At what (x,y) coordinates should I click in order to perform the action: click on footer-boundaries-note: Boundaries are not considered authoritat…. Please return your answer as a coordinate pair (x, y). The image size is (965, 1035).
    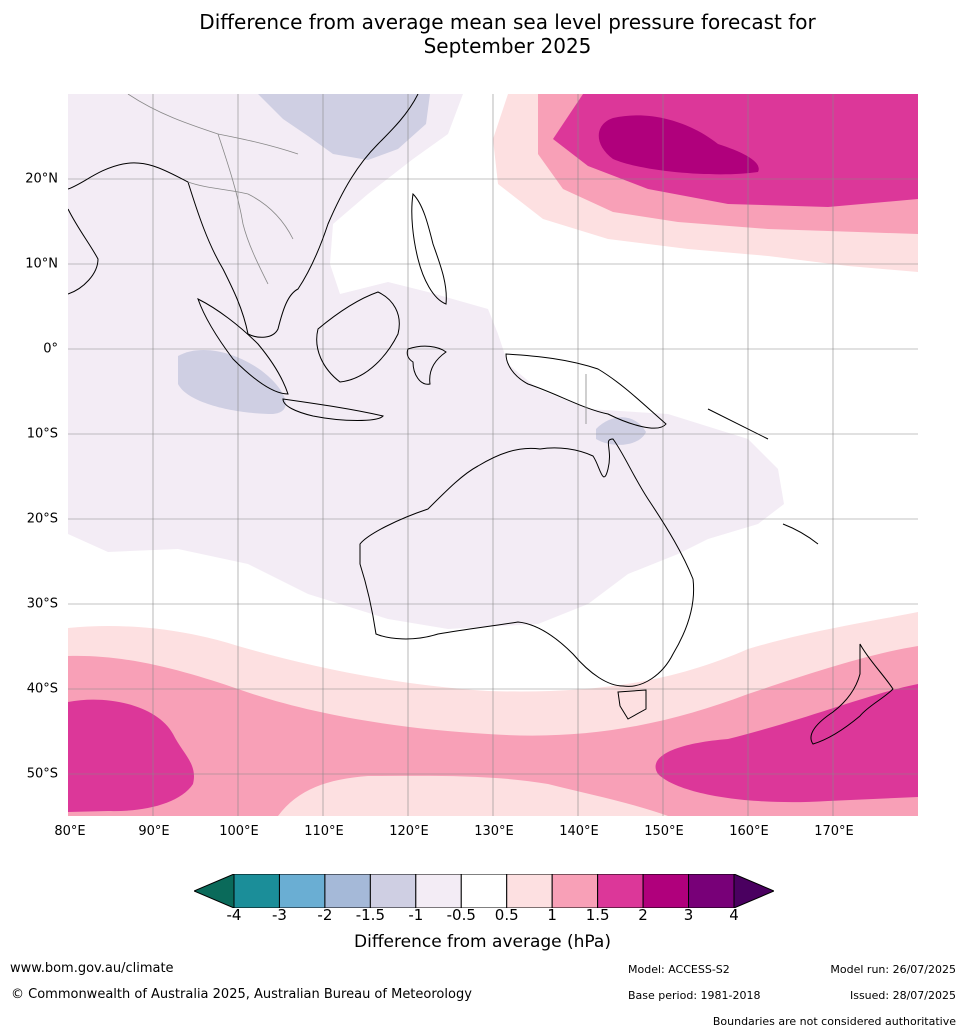
    Looking at the image, I should click on (834, 1021).